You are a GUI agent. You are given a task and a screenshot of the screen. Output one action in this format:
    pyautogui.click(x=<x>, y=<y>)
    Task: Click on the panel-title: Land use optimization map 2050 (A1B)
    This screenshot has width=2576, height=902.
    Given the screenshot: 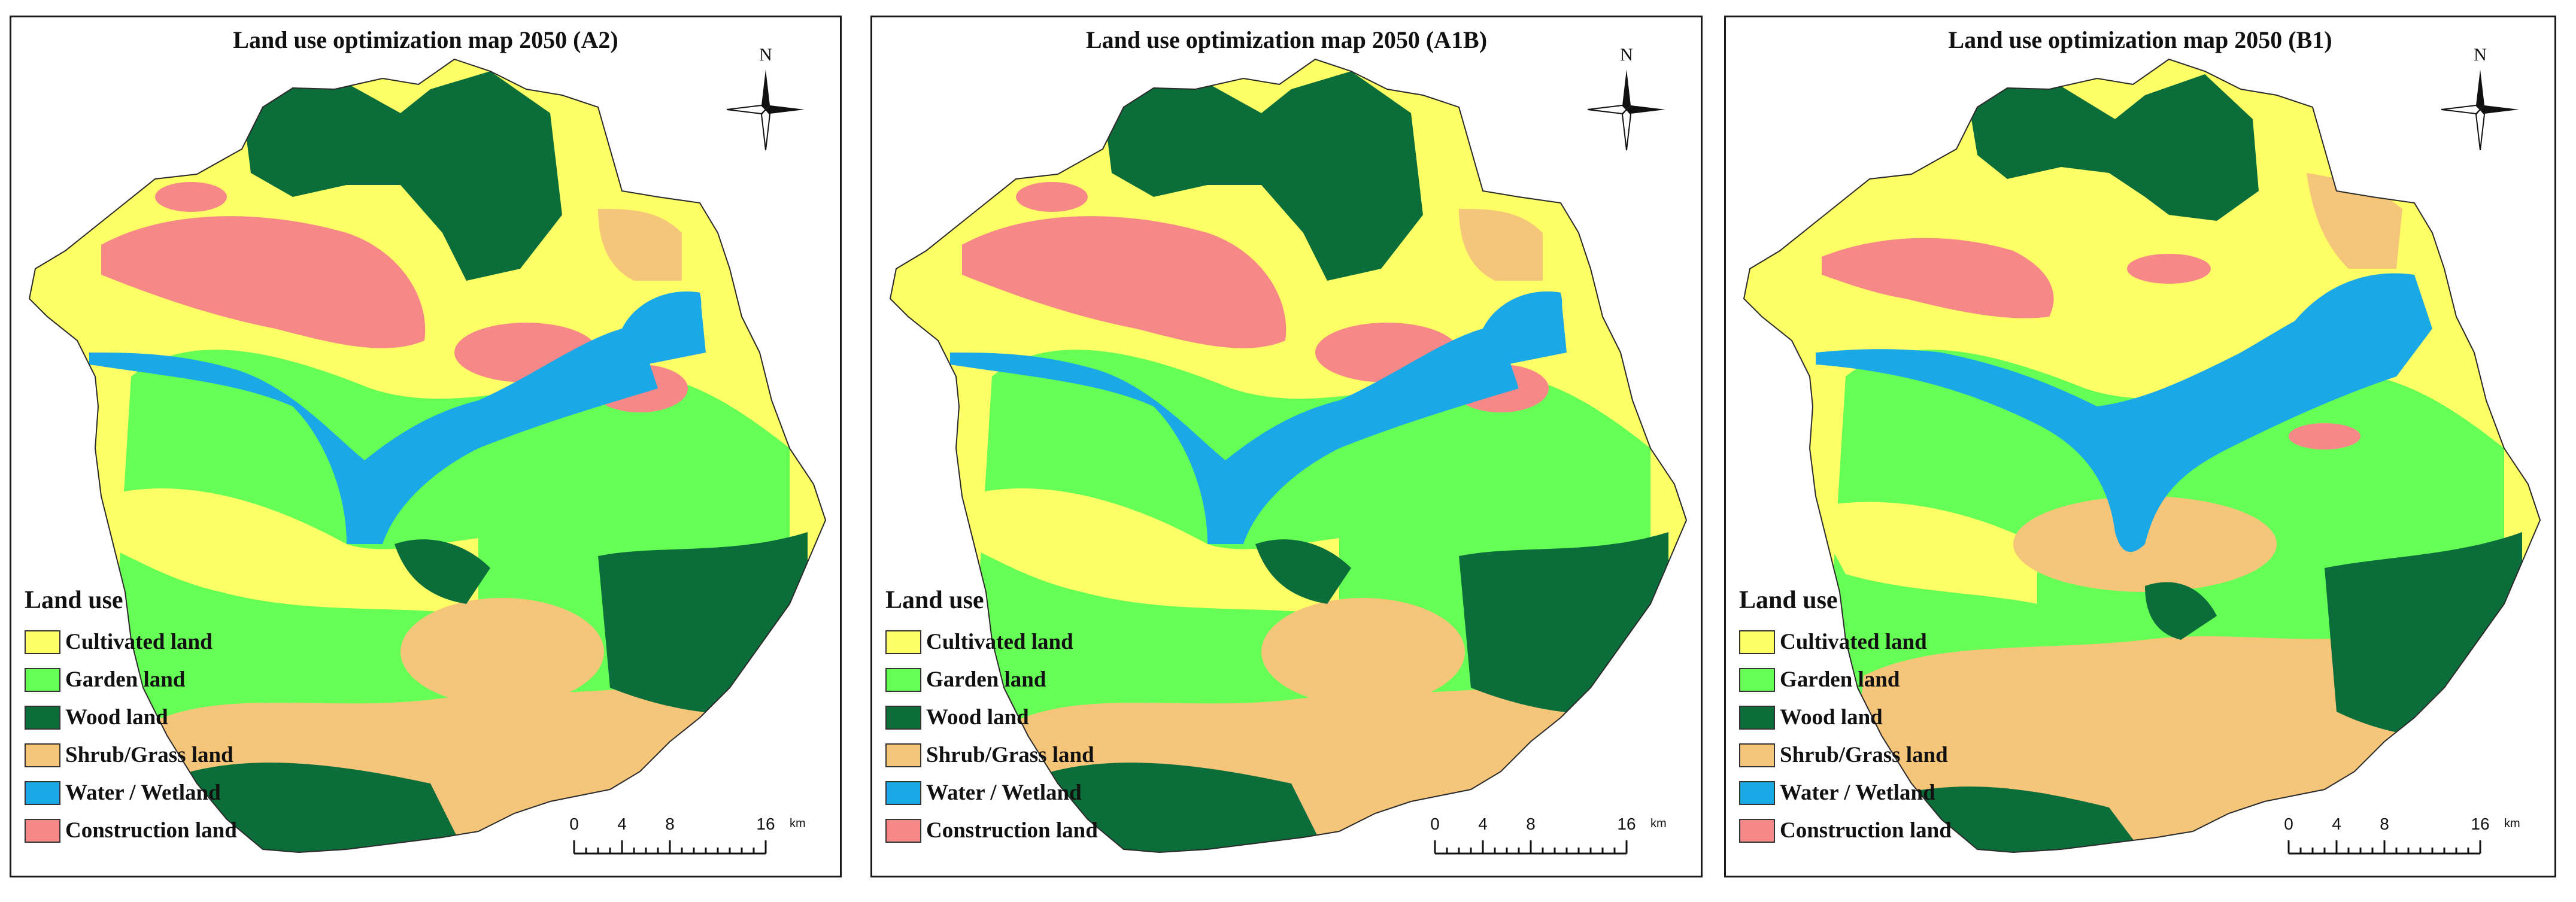 What is the action you would take?
    pyautogui.click(x=1286, y=39)
    